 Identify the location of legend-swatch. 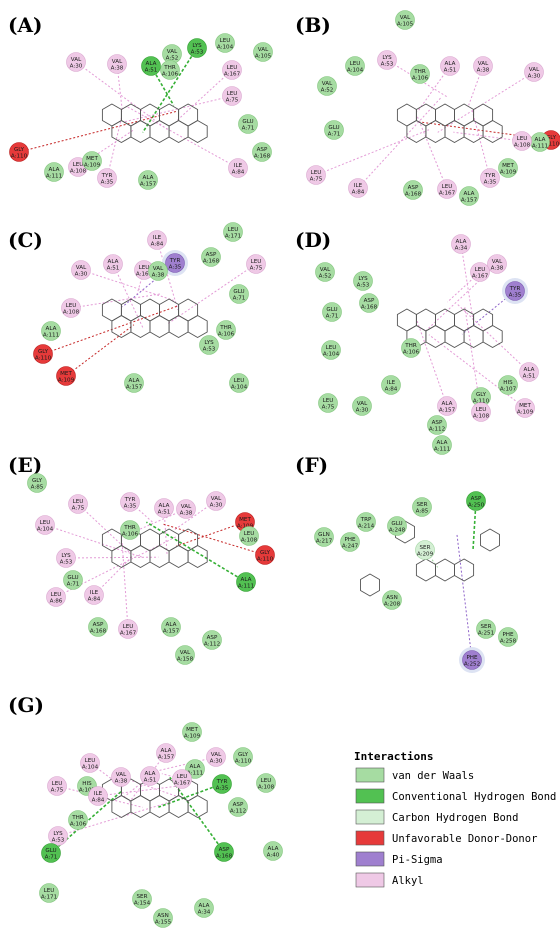
(370, 838).